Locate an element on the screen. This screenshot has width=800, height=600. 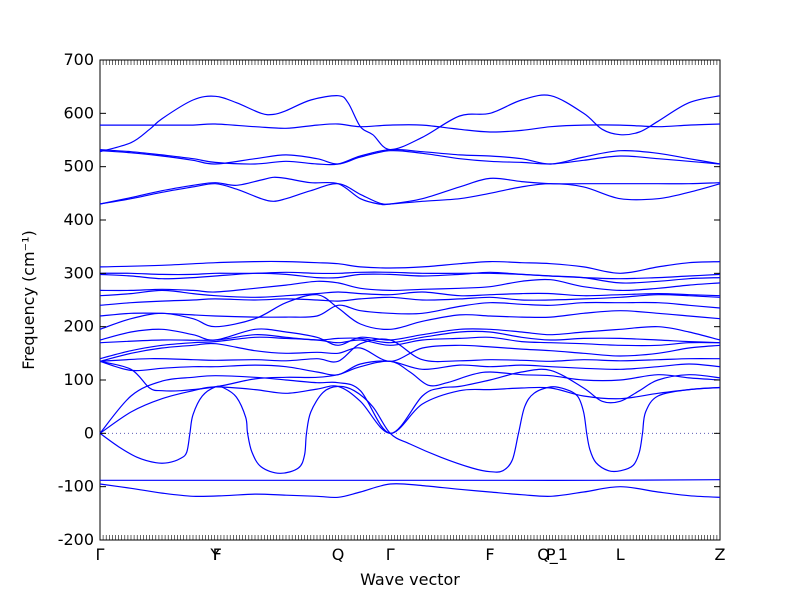
y-tick-label: 600 is located at coordinates (78, 112).